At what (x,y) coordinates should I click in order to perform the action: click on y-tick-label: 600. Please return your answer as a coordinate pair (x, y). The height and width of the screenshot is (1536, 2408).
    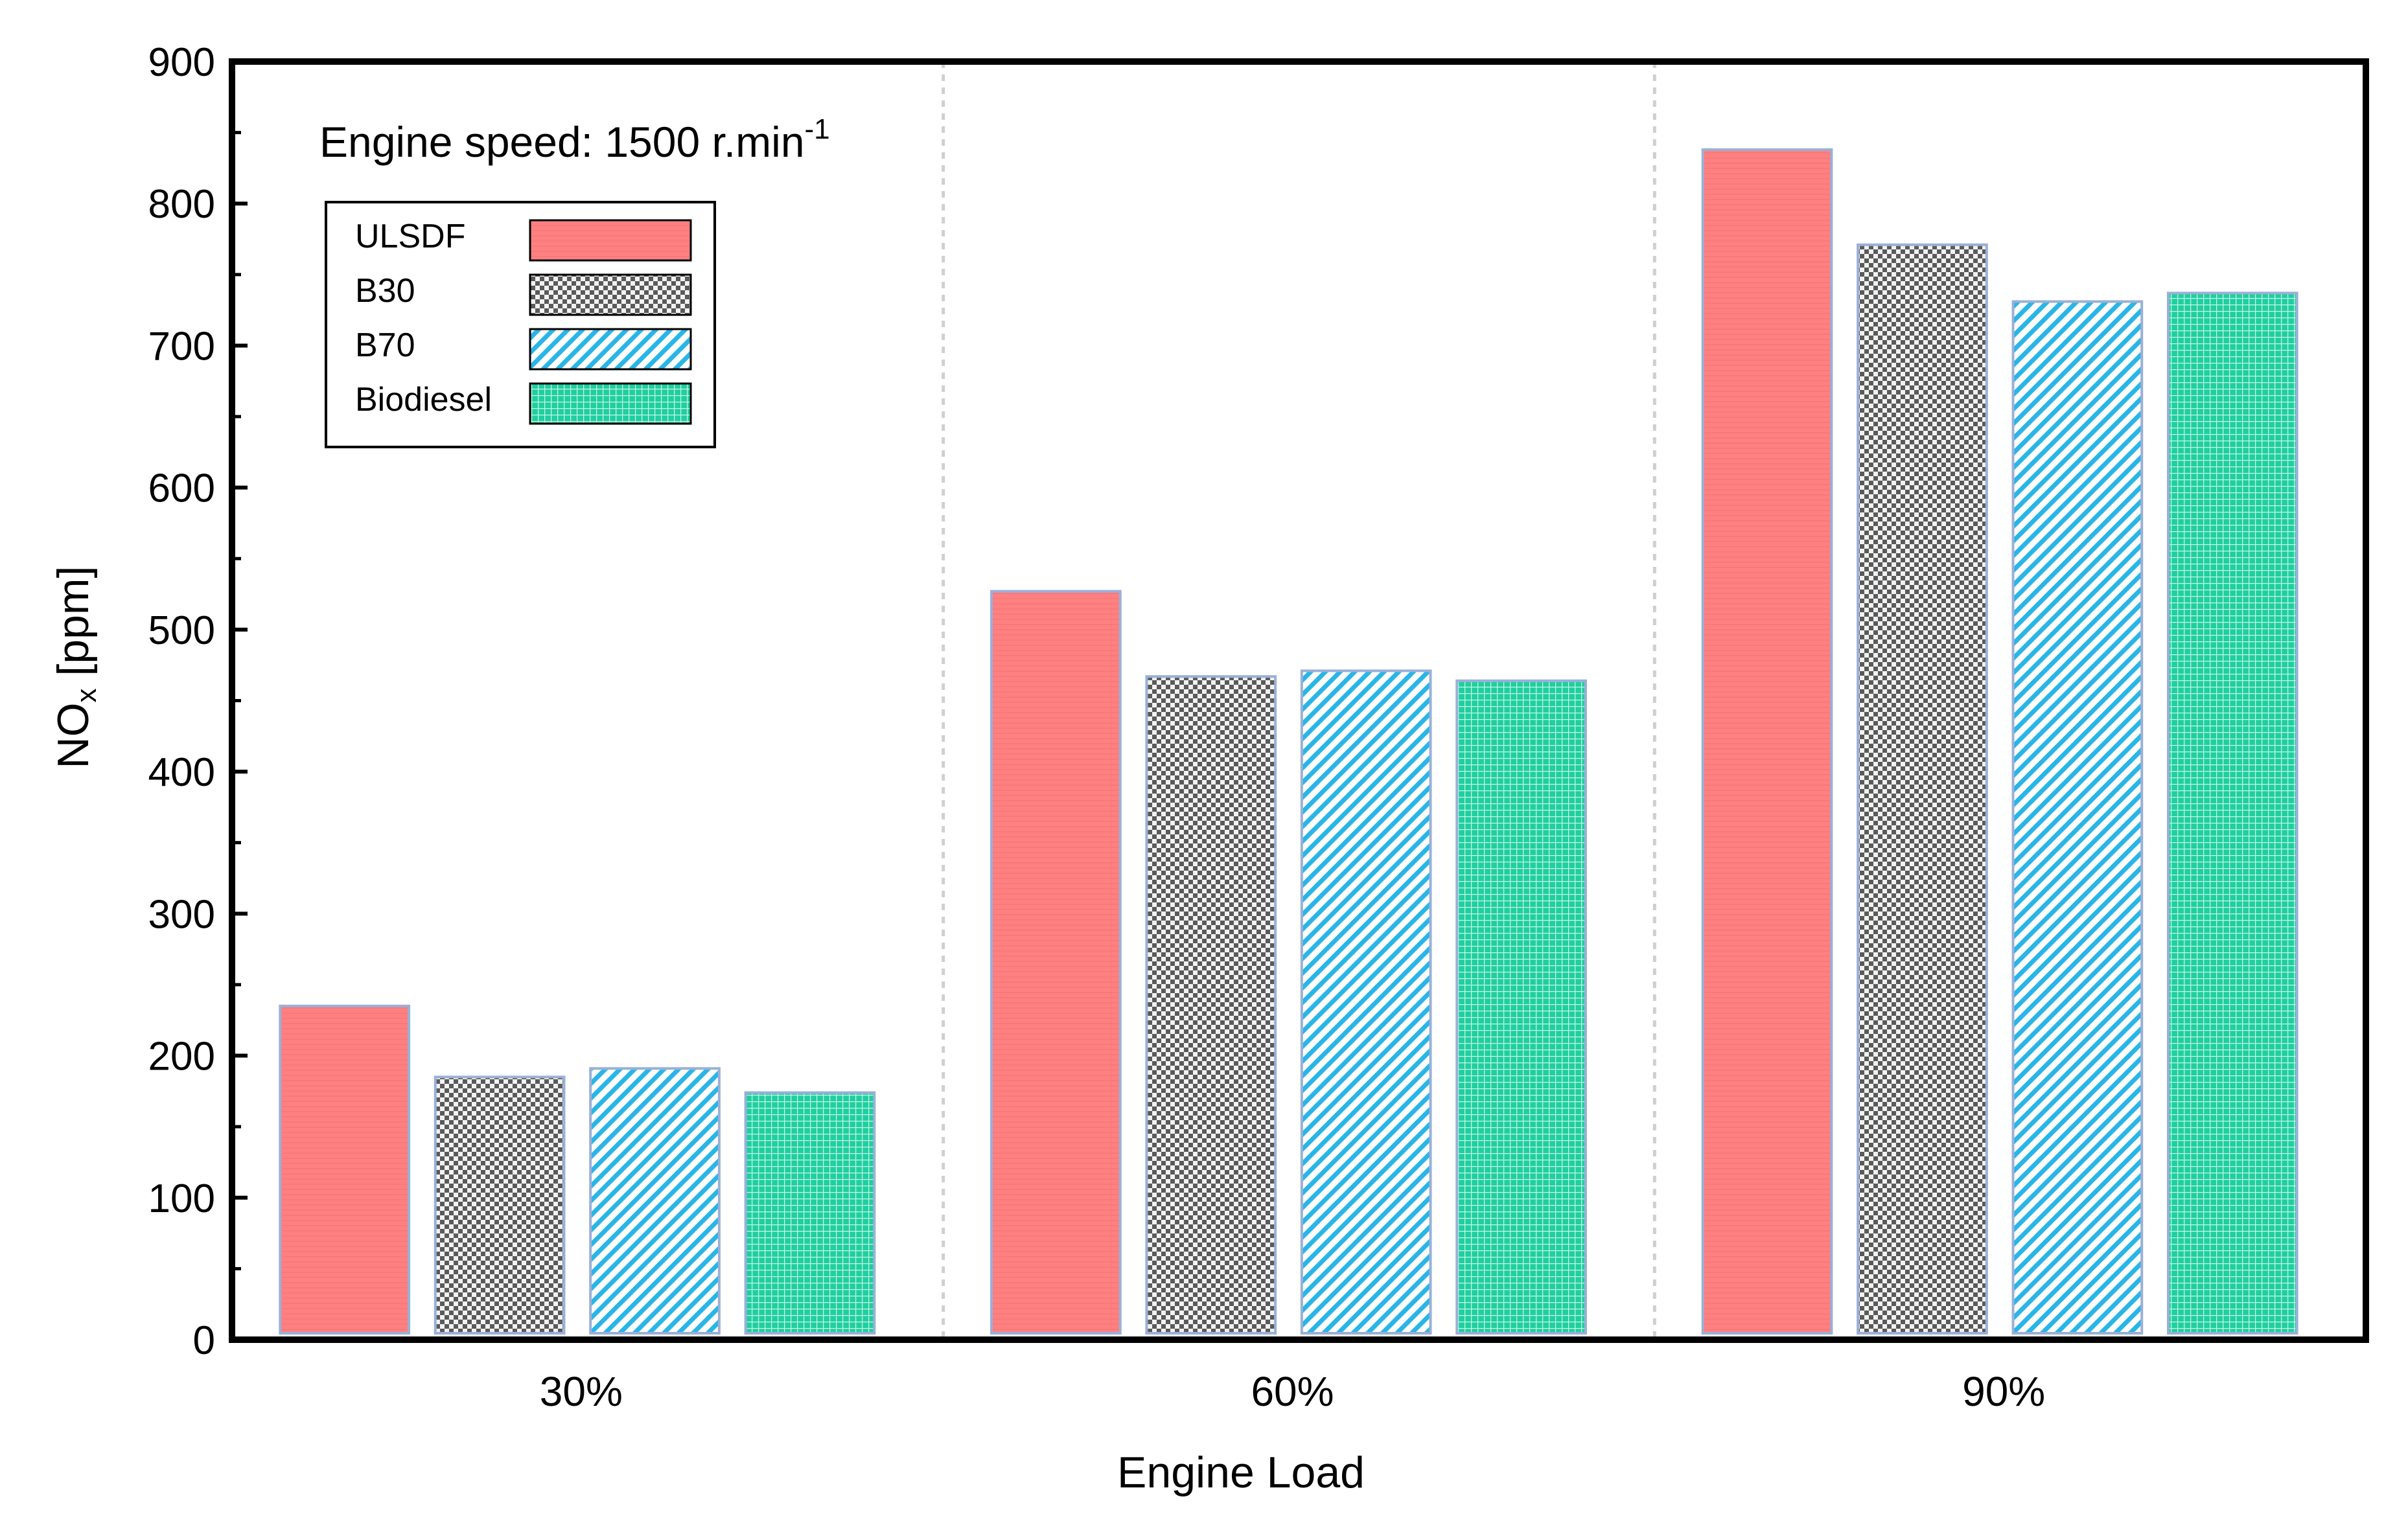
    Looking at the image, I should click on (181, 489).